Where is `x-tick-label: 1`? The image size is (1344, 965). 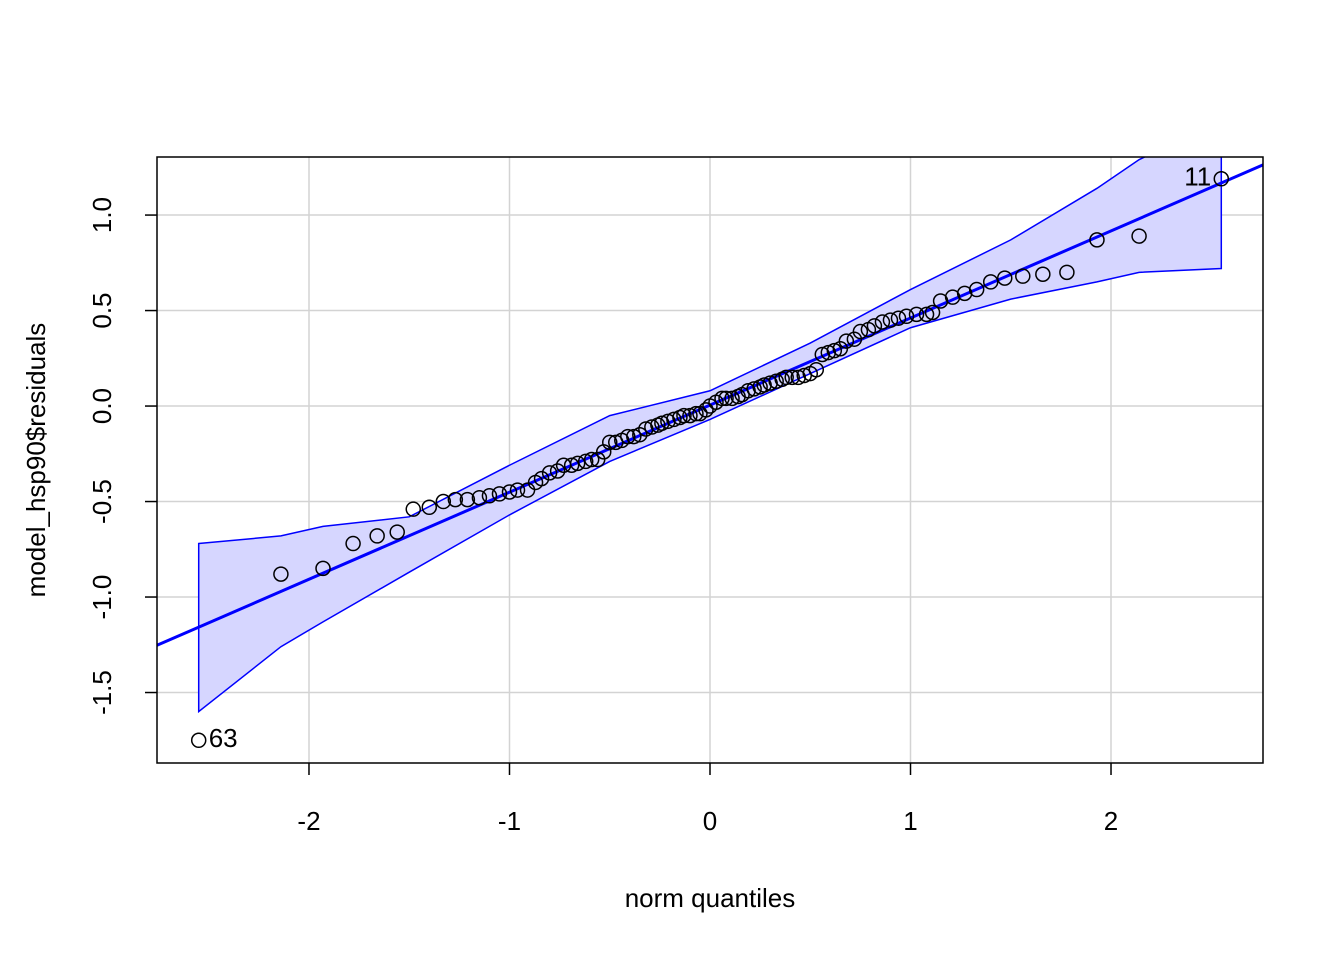
x-tick-label: 1 is located at coordinates (910, 821).